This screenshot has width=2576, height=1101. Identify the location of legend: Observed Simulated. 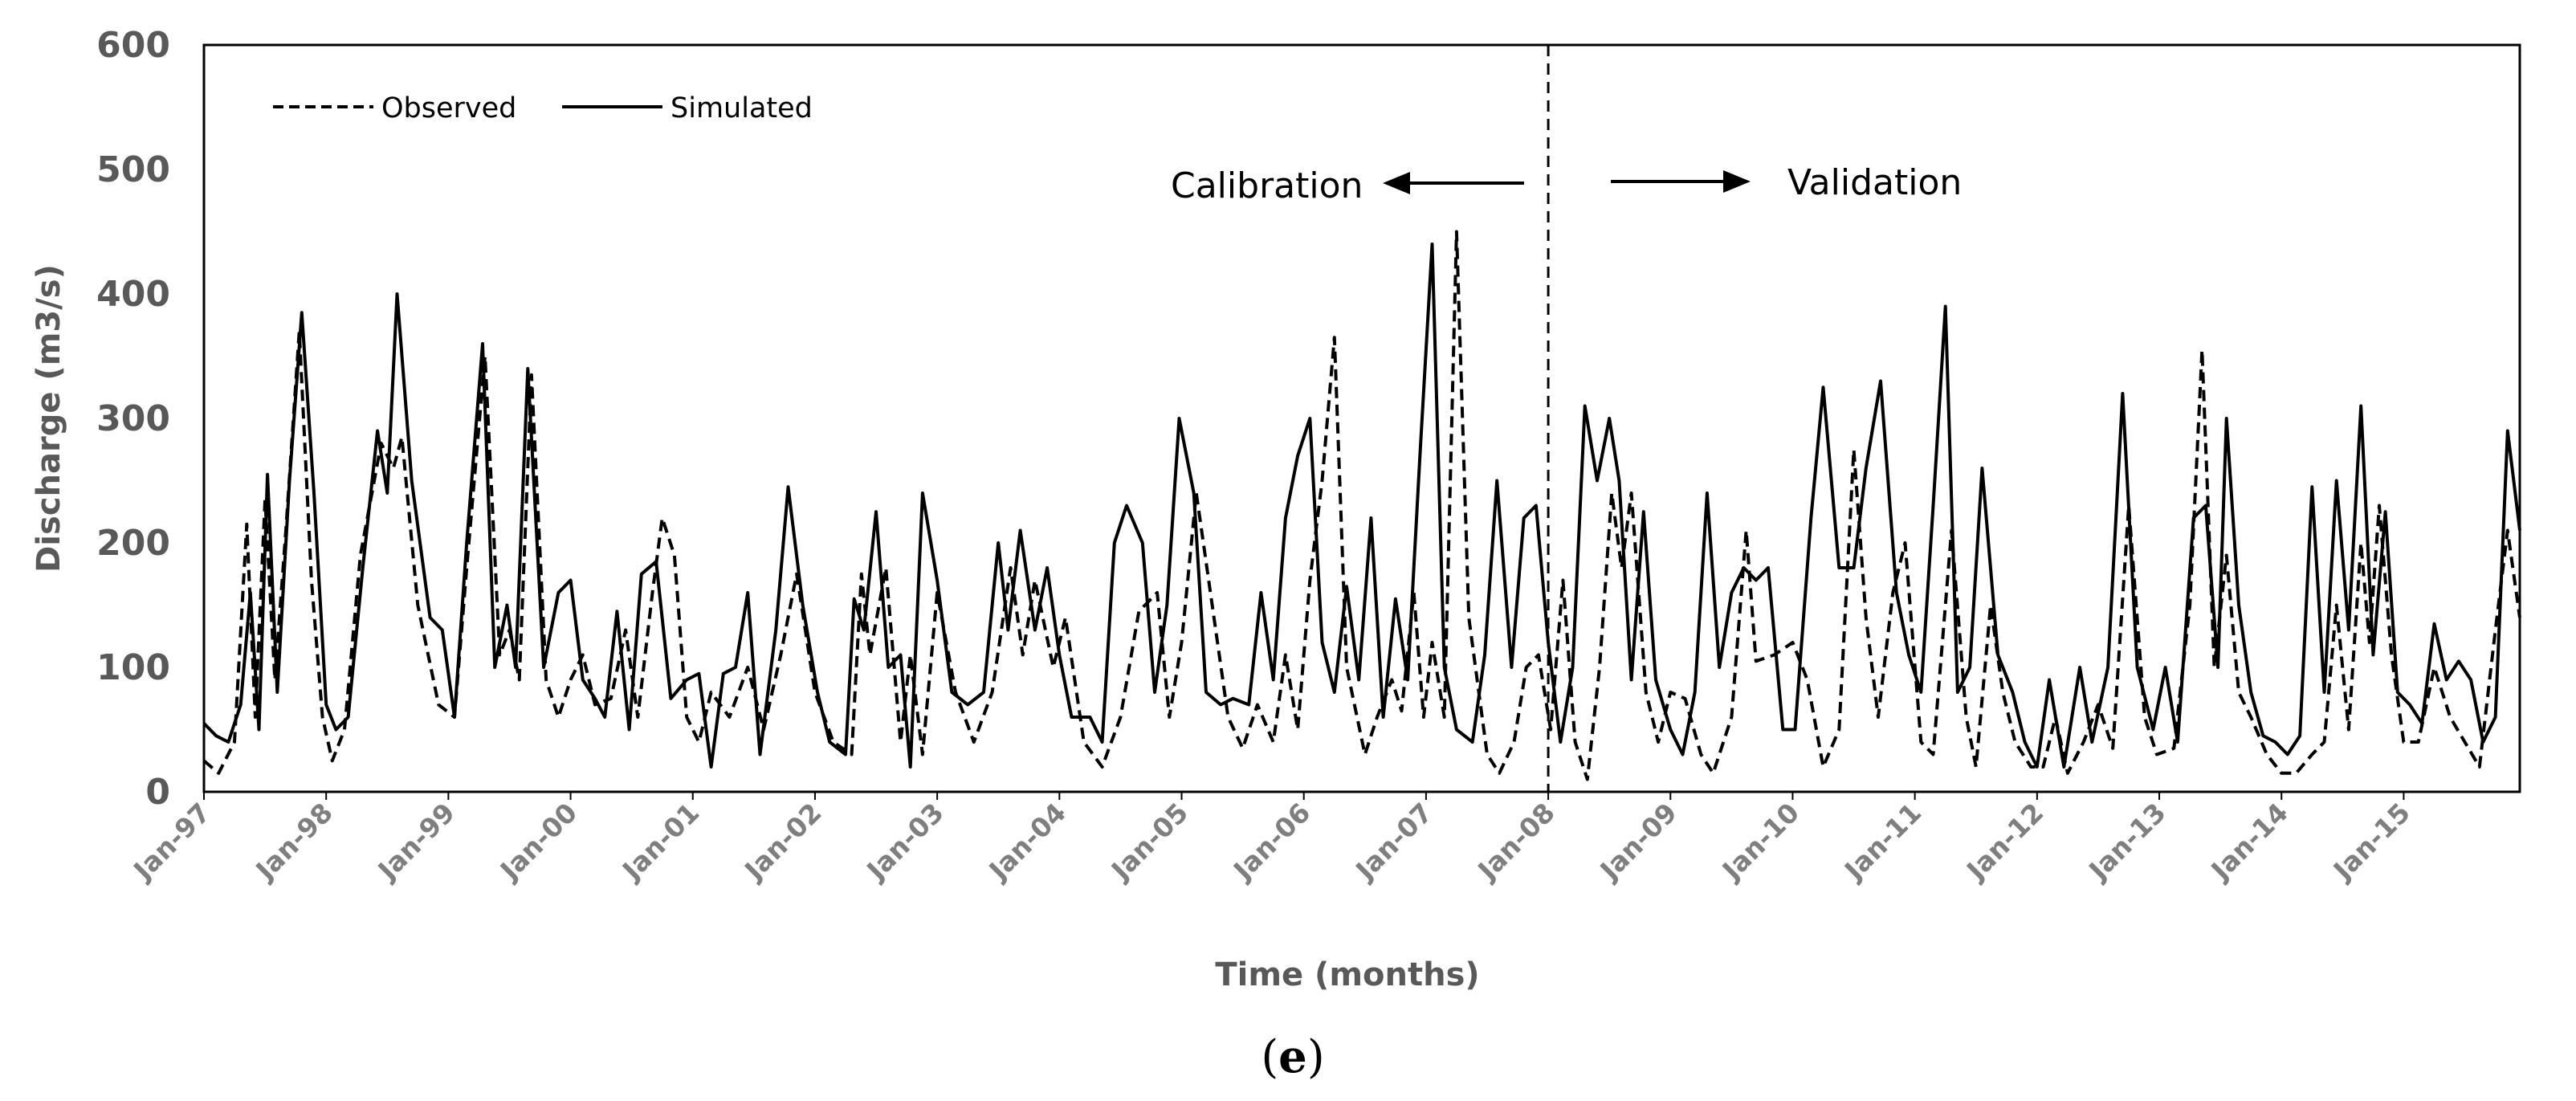
(543, 108).